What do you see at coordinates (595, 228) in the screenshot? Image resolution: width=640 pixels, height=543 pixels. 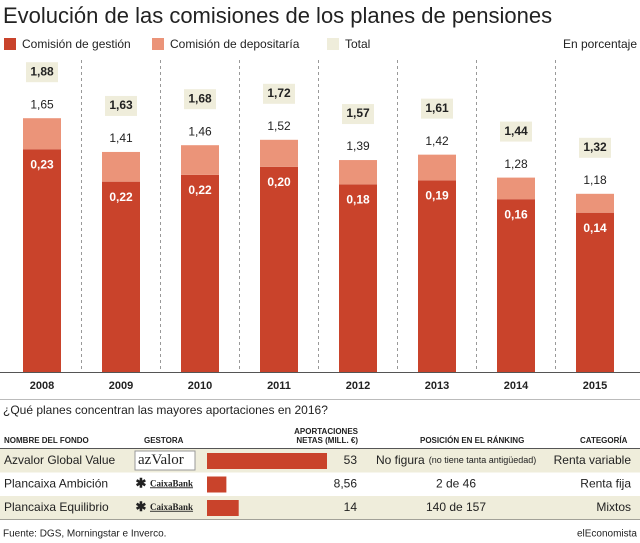 I see `data-label: 0,14` at bounding box center [595, 228].